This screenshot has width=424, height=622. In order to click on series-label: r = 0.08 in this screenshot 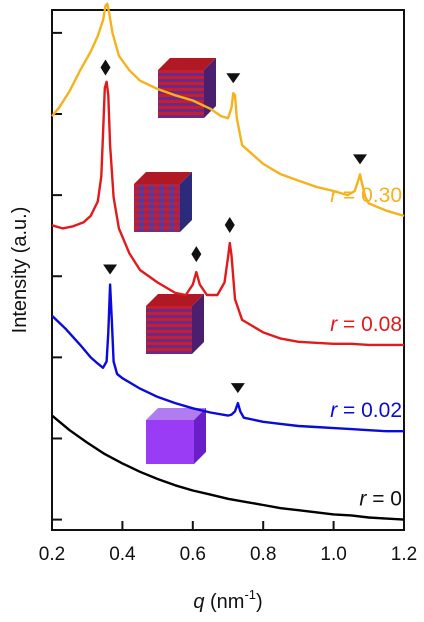, I will do `click(366, 324)`.